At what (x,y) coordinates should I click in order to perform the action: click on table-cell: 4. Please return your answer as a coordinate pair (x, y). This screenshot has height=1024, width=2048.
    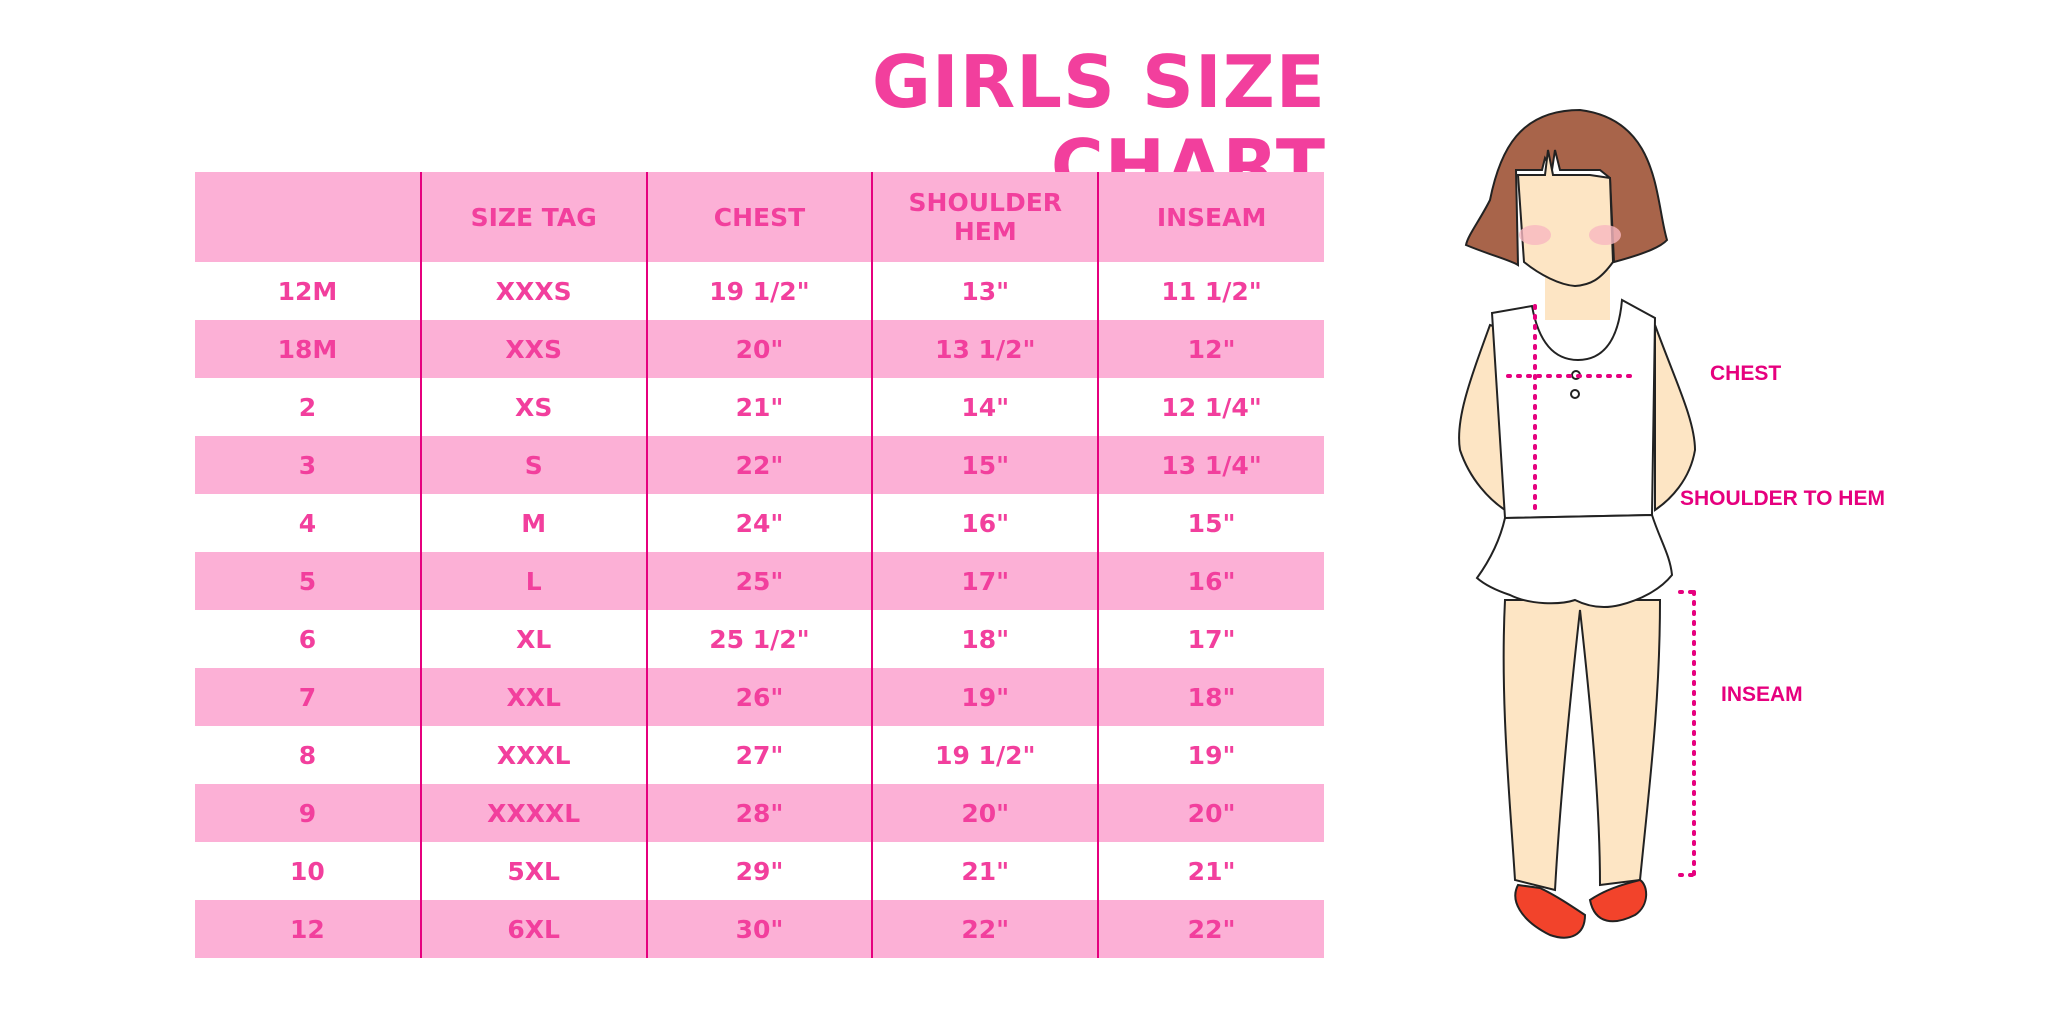
    Looking at the image, I should click on (307, 523).